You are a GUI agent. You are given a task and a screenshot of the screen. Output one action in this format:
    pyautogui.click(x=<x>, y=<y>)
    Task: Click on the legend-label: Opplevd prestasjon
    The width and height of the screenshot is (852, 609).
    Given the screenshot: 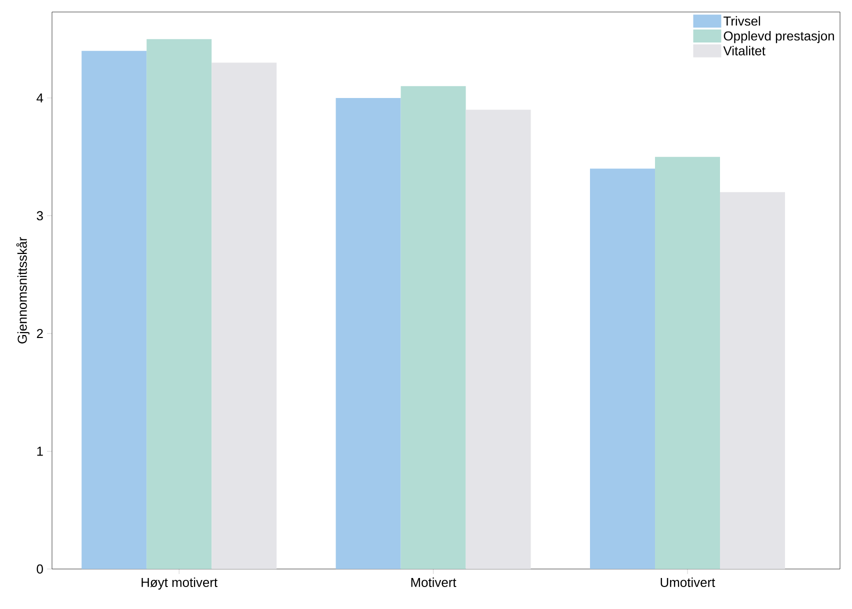 What is the action you would take?
    pyautogui.click(x=779, y=37)
    